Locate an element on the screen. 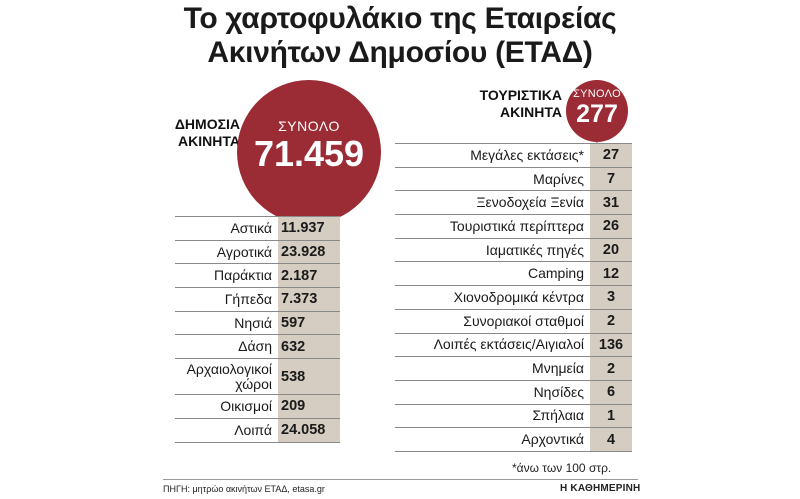 Image resolution: width=800 pixels, height=499 pixels. category-value: 136 is located at coordinates (611, 345).